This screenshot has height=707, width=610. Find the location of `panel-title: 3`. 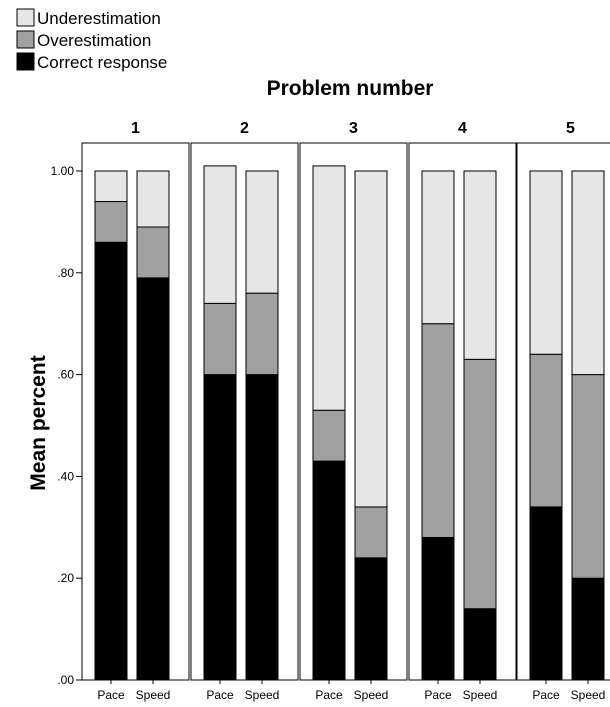

panel-title: 3 is located at coordinates (353, 128).